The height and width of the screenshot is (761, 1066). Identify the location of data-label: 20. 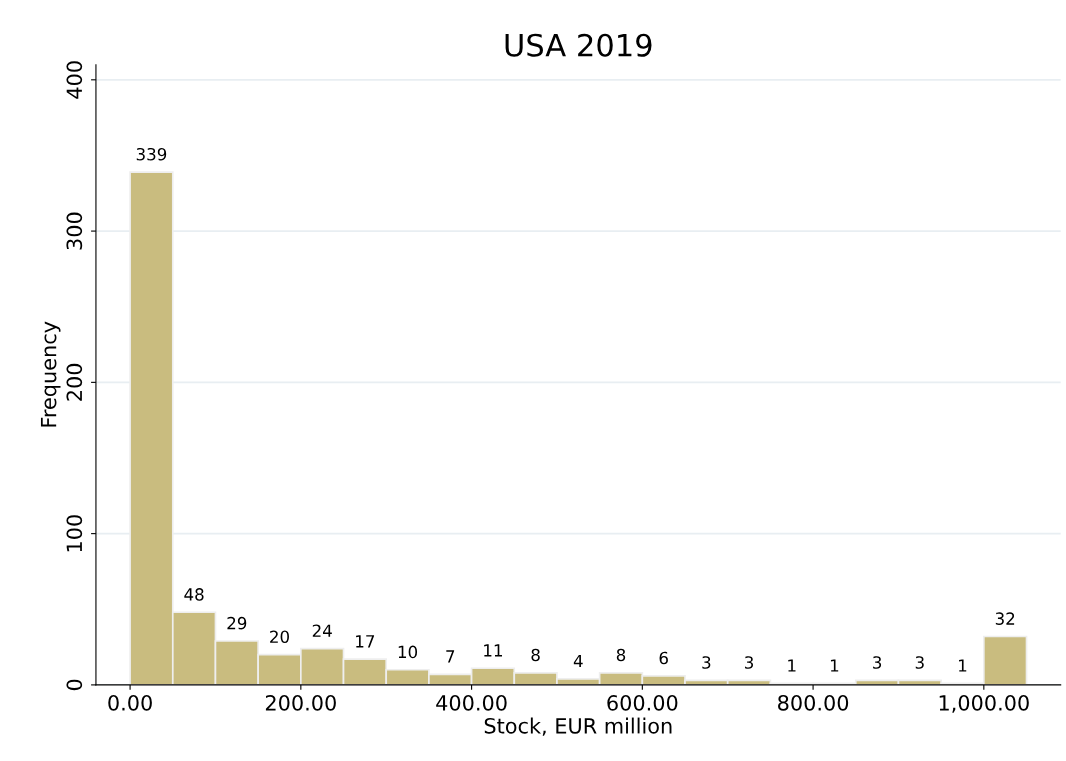
(279, 637).